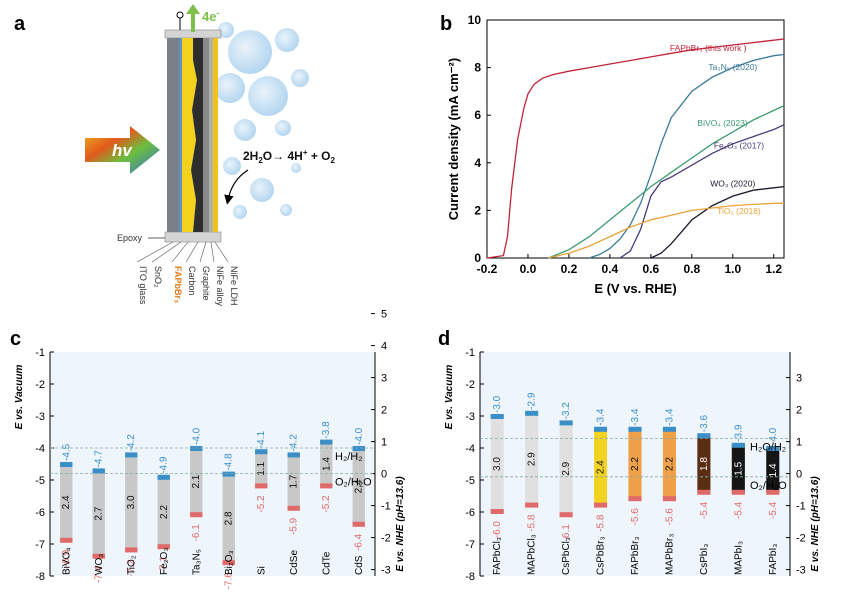  Describe the element at coordinates (708, 48) in the screenshot. I see `series-label: FAPbBr₃ (this work )` at that location.